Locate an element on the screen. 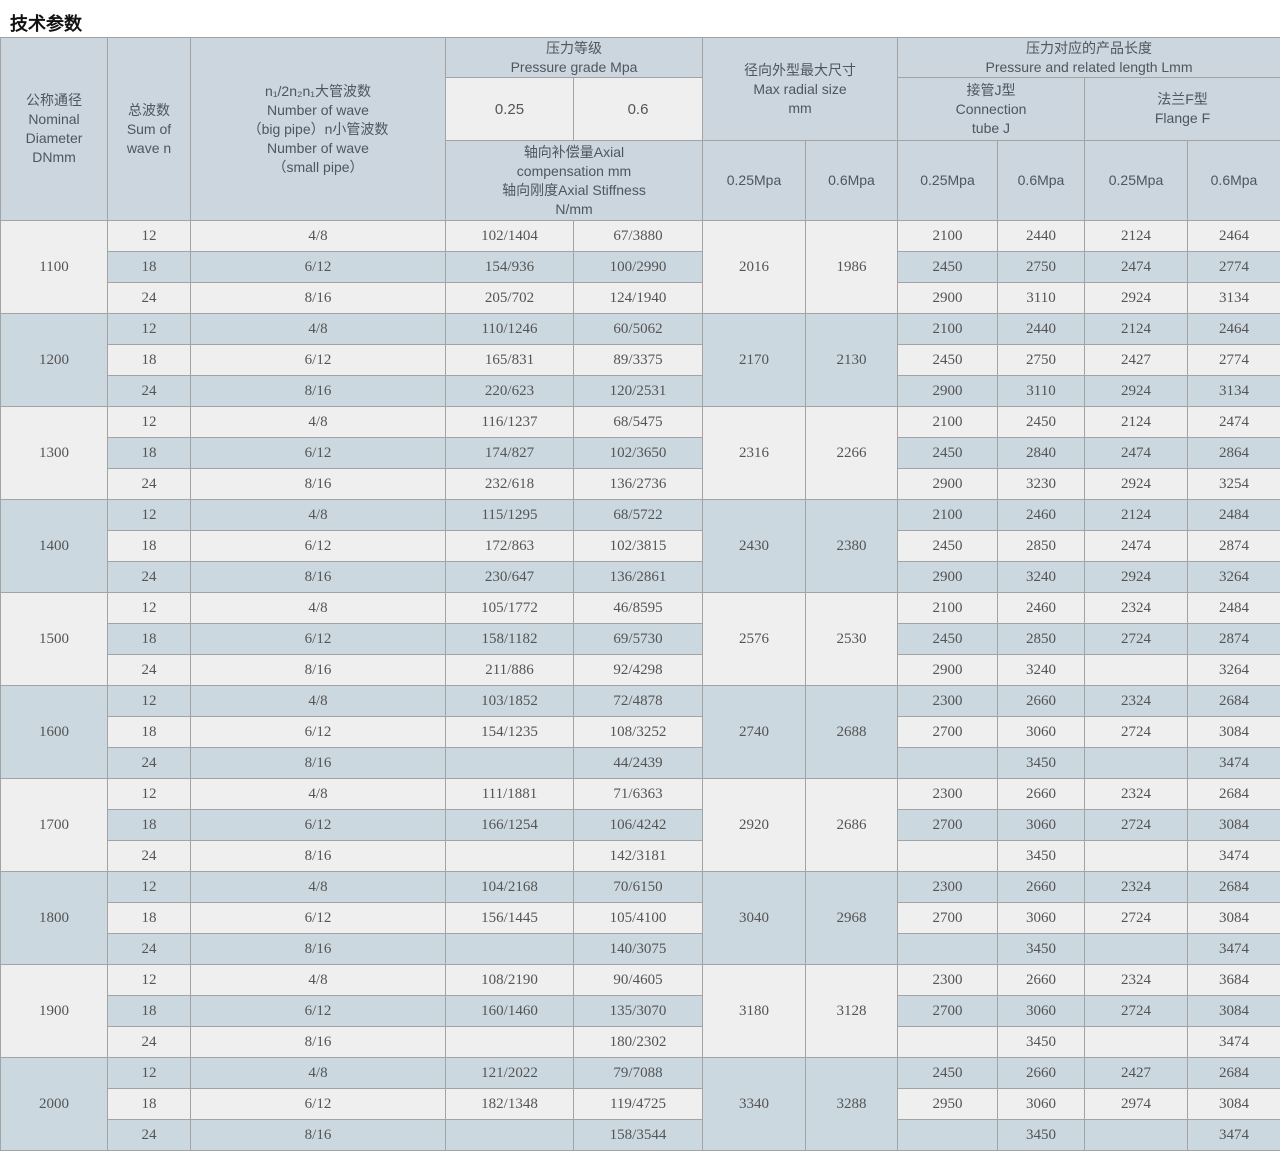 This screenshot has width=1280, height=1175. length-j-06-cell: 3230 is located at coordinates (1041, 484).